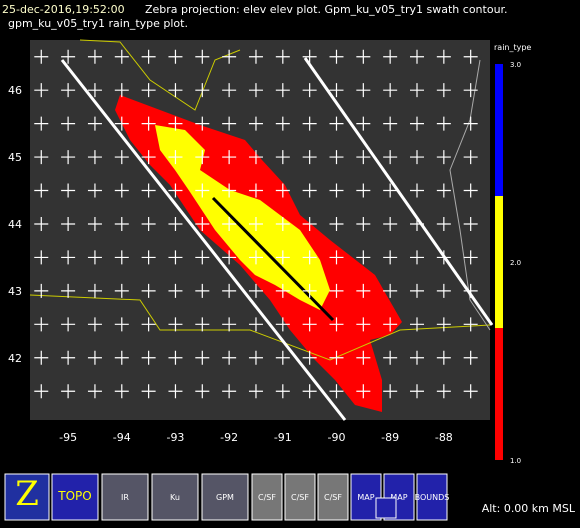 The height and width of the screenshot is (528, 580). I want to click on toolbar-icon-label: GPM, so click(225, 497).